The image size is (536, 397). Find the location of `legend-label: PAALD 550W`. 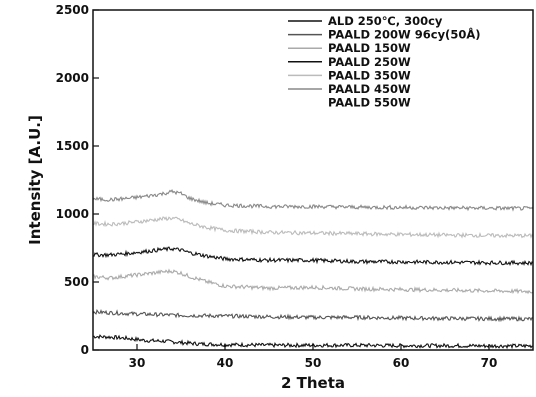

legend-label: PAALD 550W is located at coordinates (369, 103).